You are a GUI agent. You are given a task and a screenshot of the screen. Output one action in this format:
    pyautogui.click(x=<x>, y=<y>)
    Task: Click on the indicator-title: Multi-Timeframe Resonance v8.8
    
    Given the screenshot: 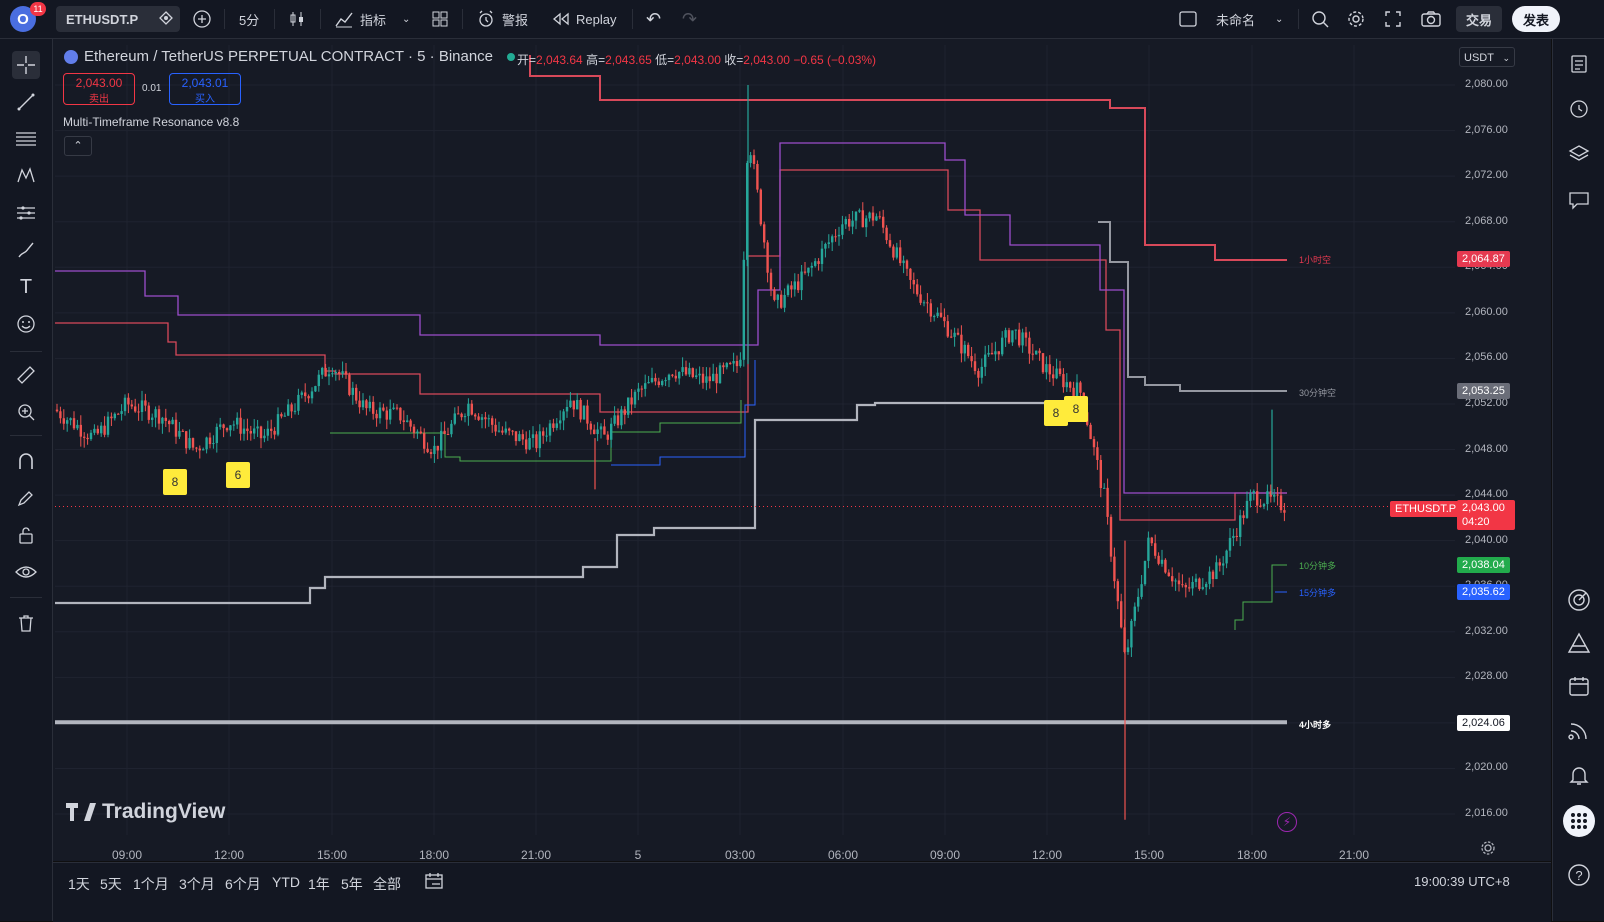 What is the action you would take?
    pyautogui.click(x=151, y=122)
    